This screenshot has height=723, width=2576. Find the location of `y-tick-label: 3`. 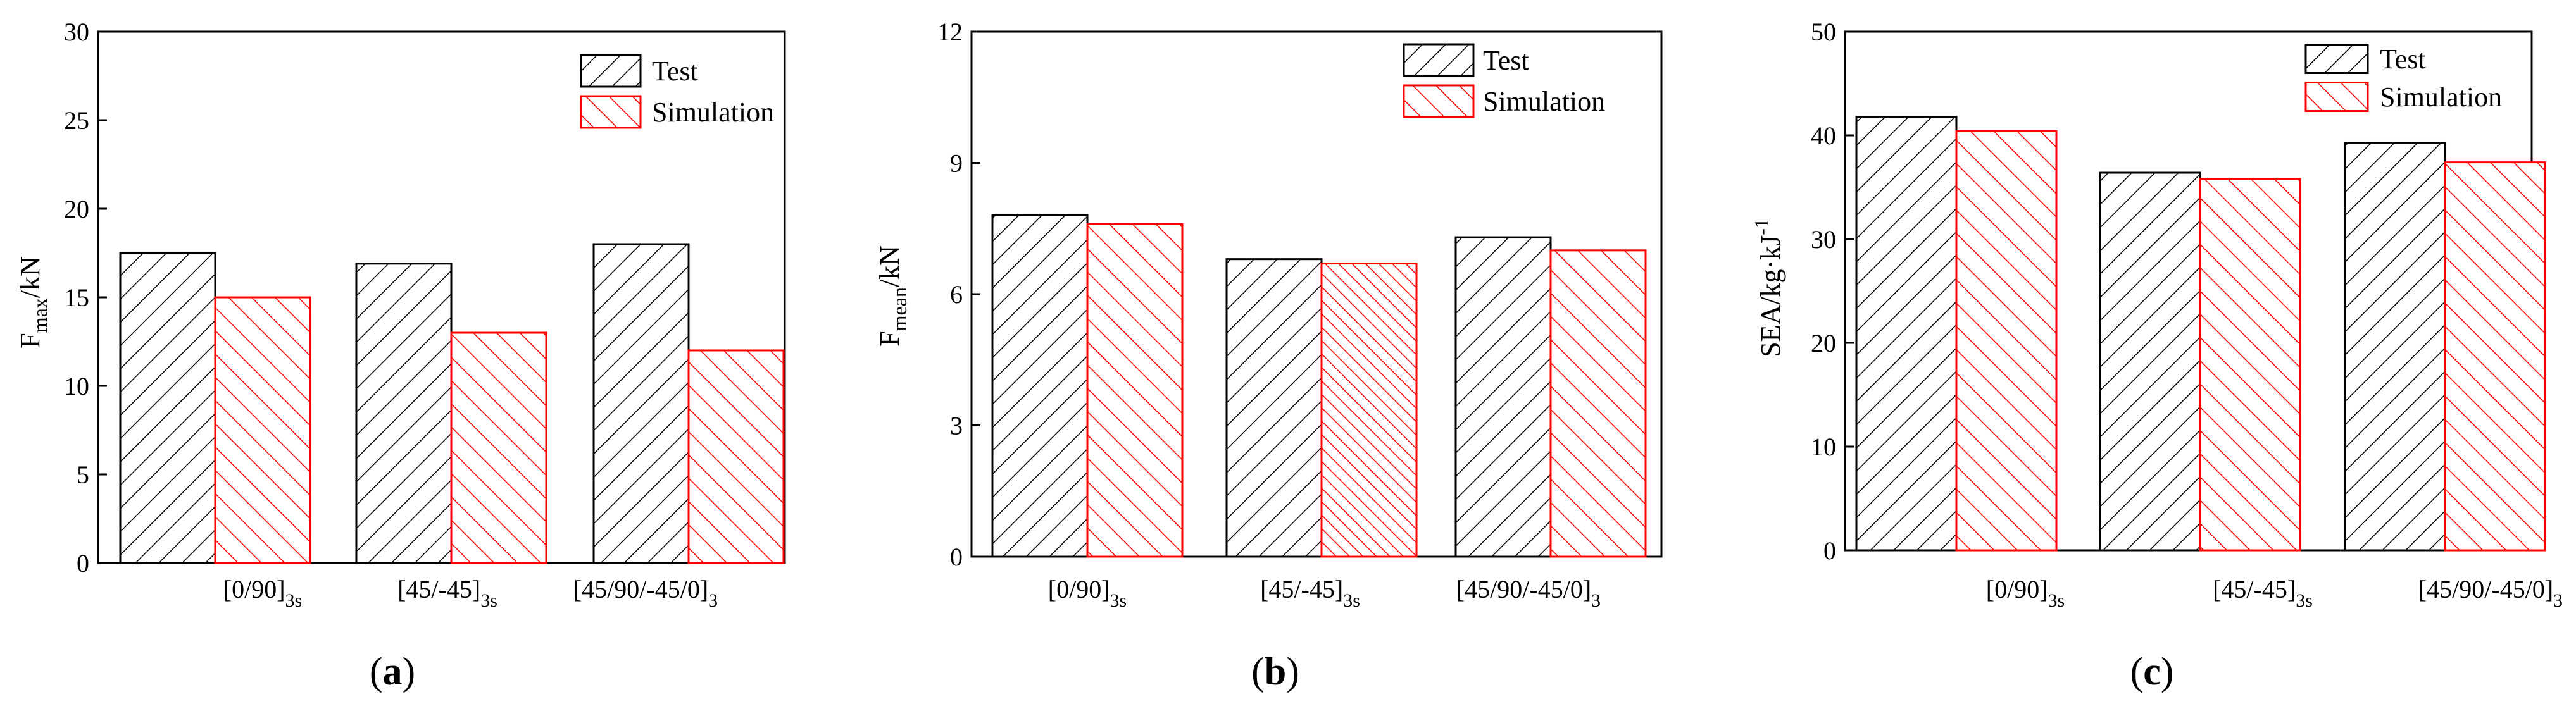

y-tick-label: 3 is located at coordinates (956, 426).